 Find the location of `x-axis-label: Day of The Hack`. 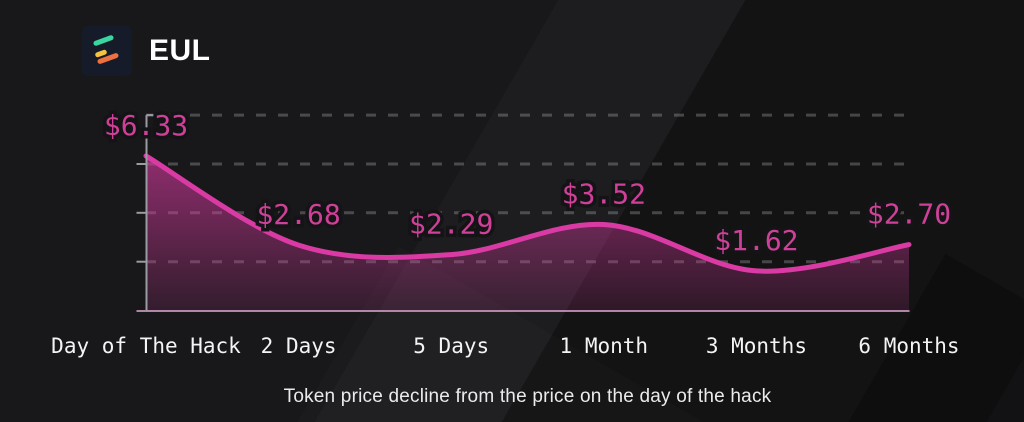

x-axis-label: Day of The Hack is located at coordinates (146, 346).